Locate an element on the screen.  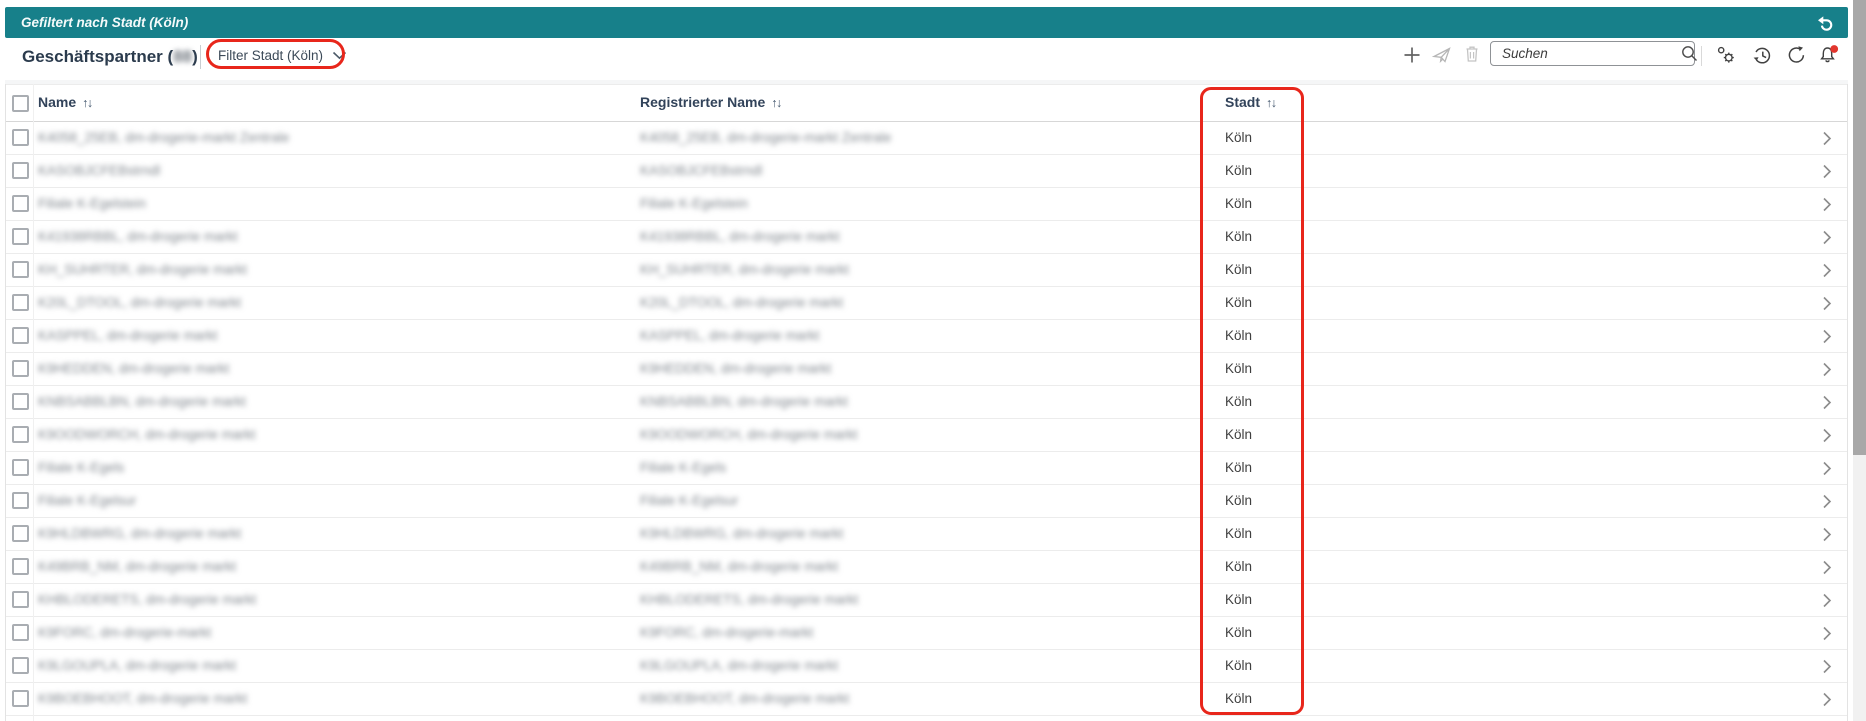
cell-registered-name-redacted: K9LGOUPLA, dm-drogerie markt is located at coordinates (739, 665).